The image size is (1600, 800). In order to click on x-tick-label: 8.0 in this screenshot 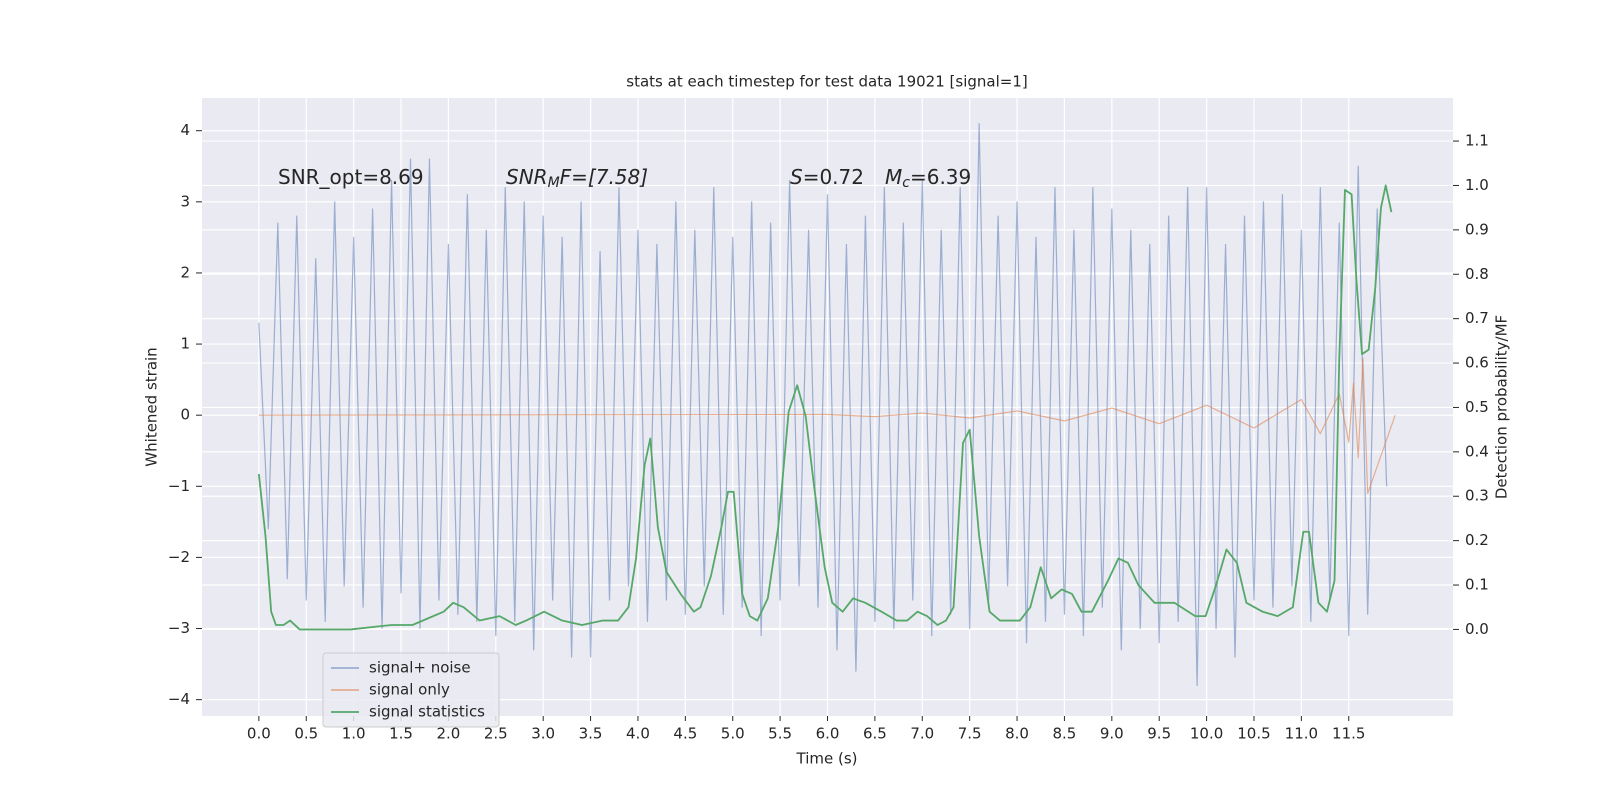, I will do `click(1017, 734)`.